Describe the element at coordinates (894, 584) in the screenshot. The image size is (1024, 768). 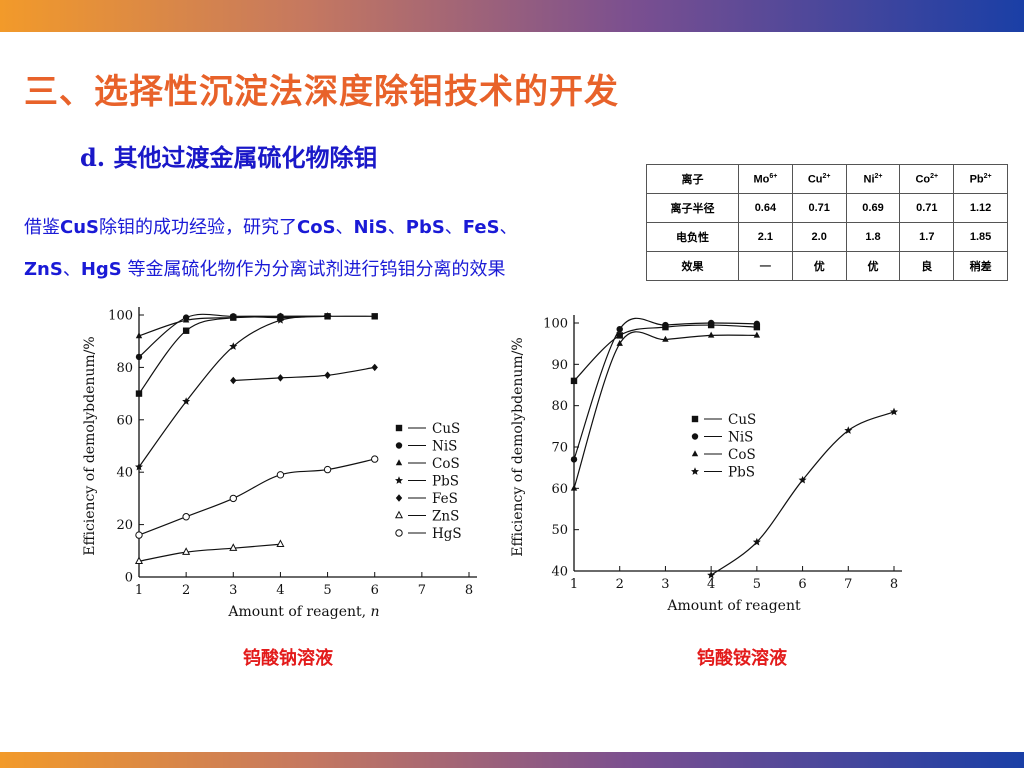
I see `x-tick-label: 8` at that location.